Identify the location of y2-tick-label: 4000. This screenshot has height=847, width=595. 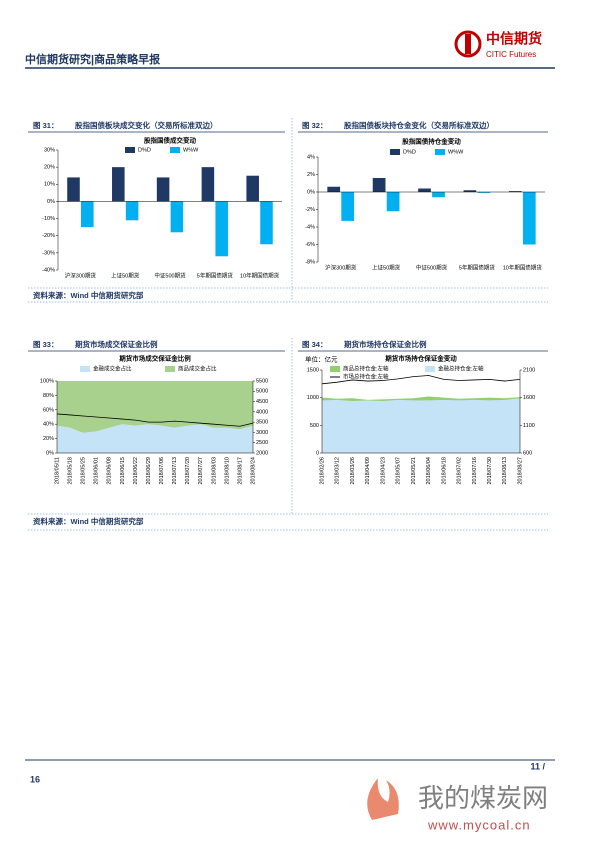
(262, 412).